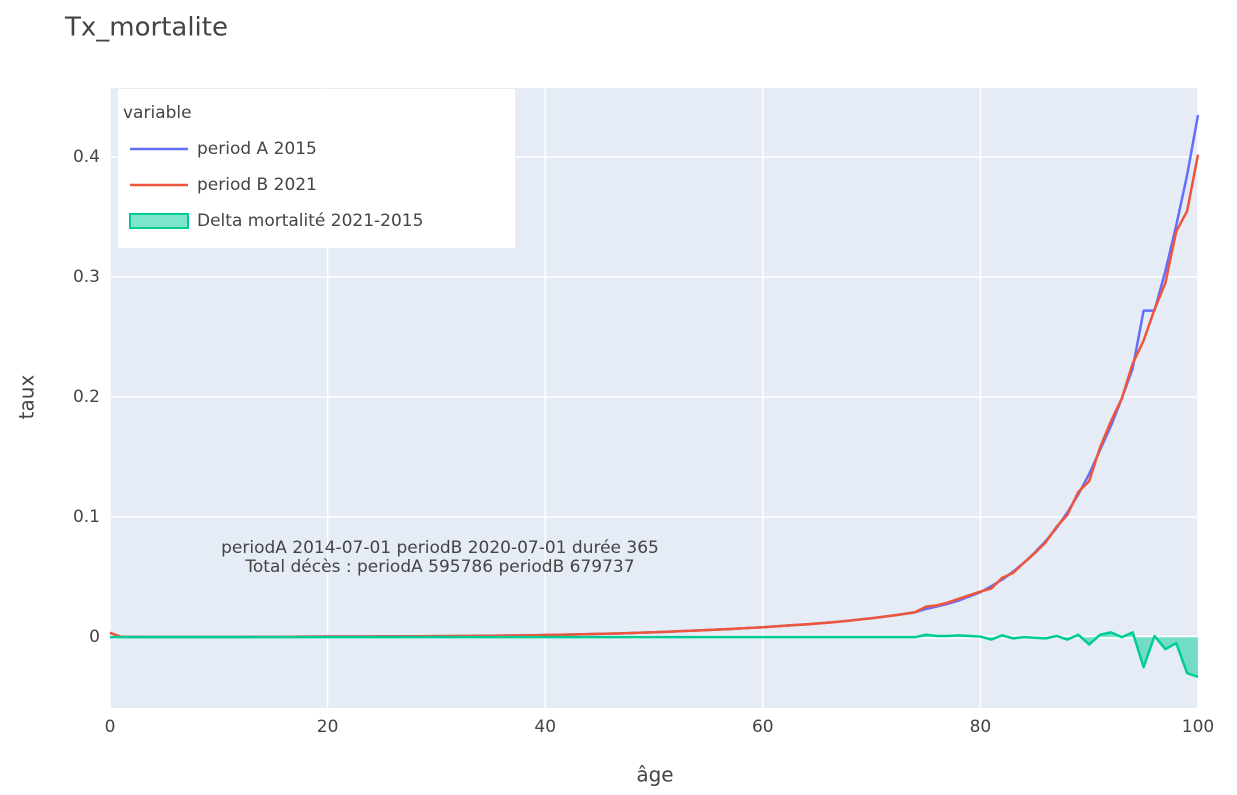 The image size is (1237, 795). I want to click on x-tick-label: 20, so click(328, 727).